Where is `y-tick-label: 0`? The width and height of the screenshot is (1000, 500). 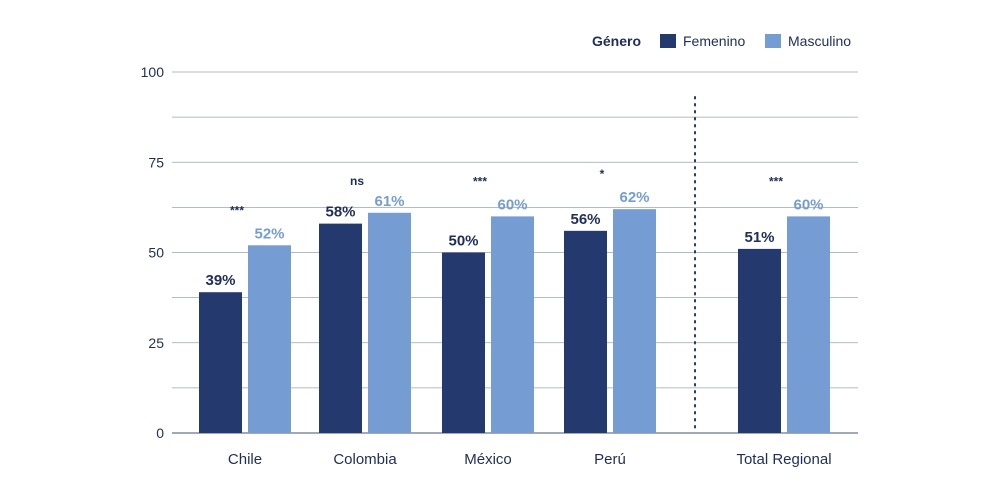 y-tick-label: 0 is located at coordinates (160, 433).